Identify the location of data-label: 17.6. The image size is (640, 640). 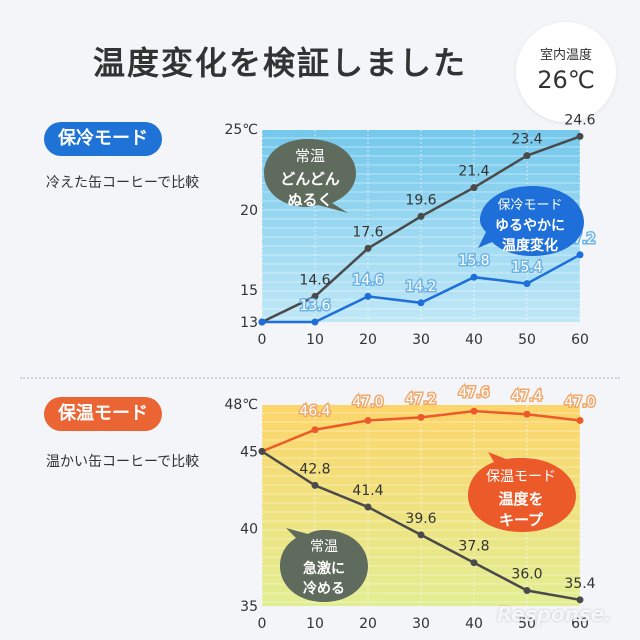
(367, 232).